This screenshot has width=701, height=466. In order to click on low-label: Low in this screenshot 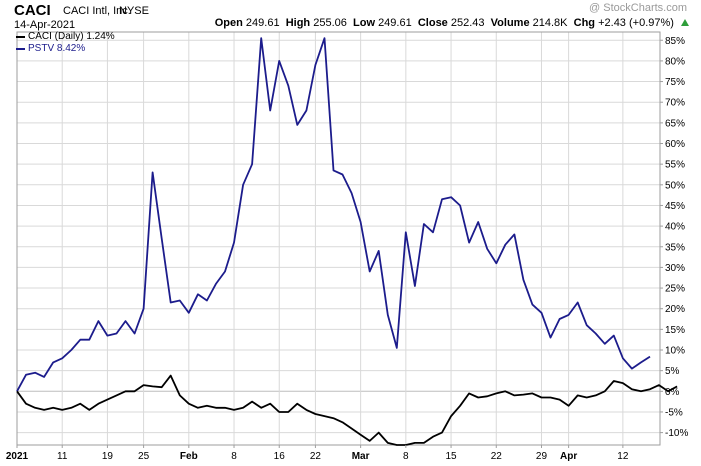, I will do `click(364, 23)`.